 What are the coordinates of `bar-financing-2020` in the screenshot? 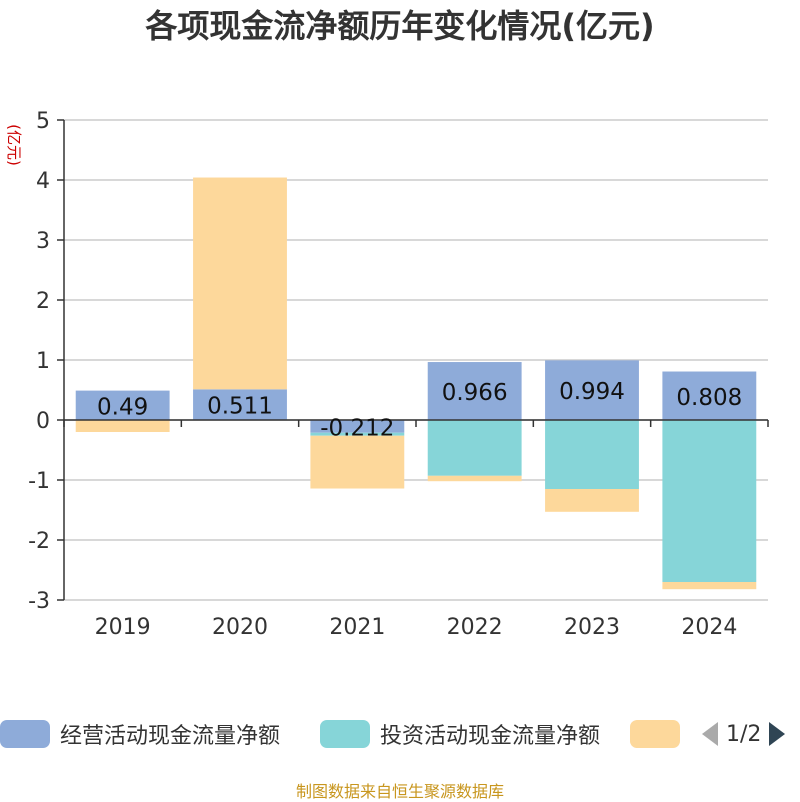 It's located at (240, 283).